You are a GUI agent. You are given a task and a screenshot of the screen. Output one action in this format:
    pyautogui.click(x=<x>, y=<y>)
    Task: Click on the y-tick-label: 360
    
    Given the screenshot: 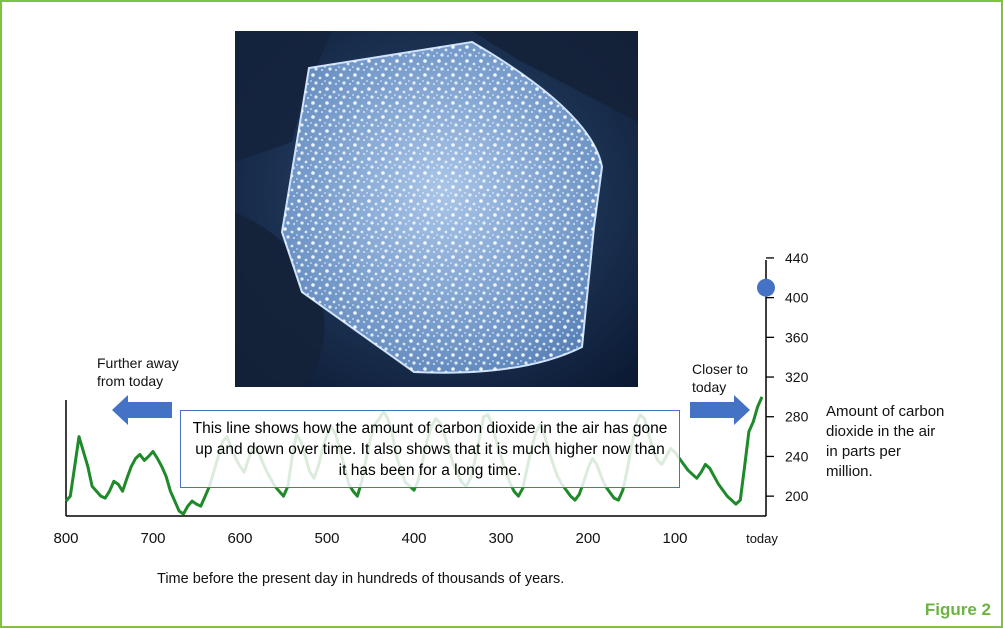 What is the action you would take?
    pyautogui.click(x=797, y=337)
    